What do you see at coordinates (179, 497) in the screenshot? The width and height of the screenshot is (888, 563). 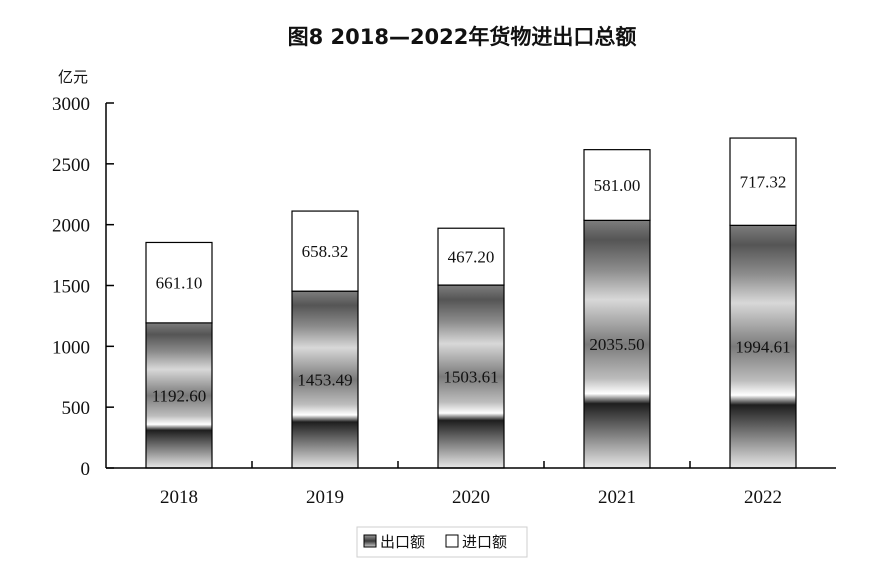 I see `x-tick-label: 2018` at bounding box center [179, 497].